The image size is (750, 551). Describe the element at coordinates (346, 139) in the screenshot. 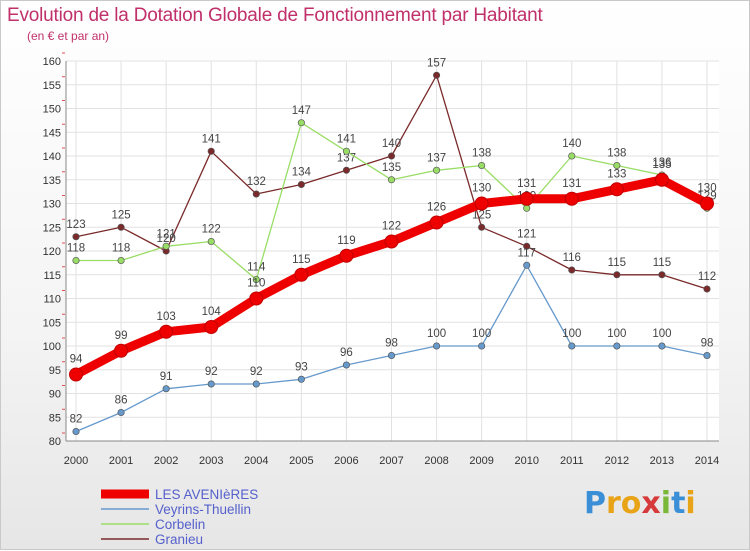

I see `data-label: 141` at that location.